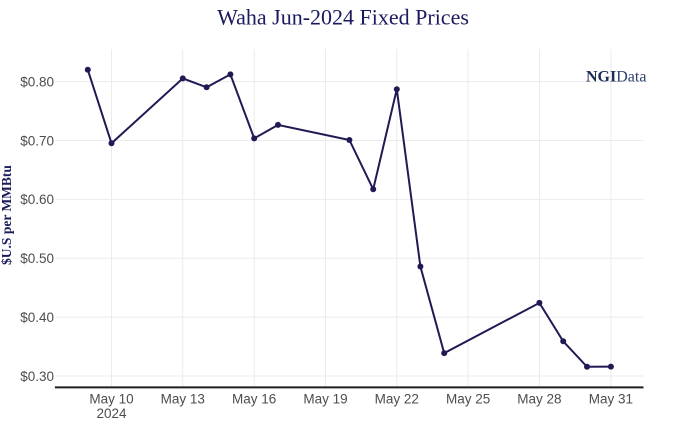 The height and width of the screenshot is (432, 684). Describe the element at coordinates (111, 413) in the screenshot. I see `svg-text: 2024` at that location.